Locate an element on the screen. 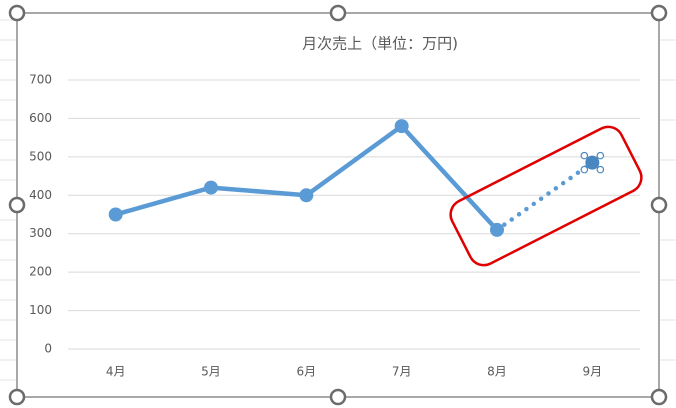 This screenshot has width=676, height=408. y-tick-label: 700 is located at coordinates (40, 80).